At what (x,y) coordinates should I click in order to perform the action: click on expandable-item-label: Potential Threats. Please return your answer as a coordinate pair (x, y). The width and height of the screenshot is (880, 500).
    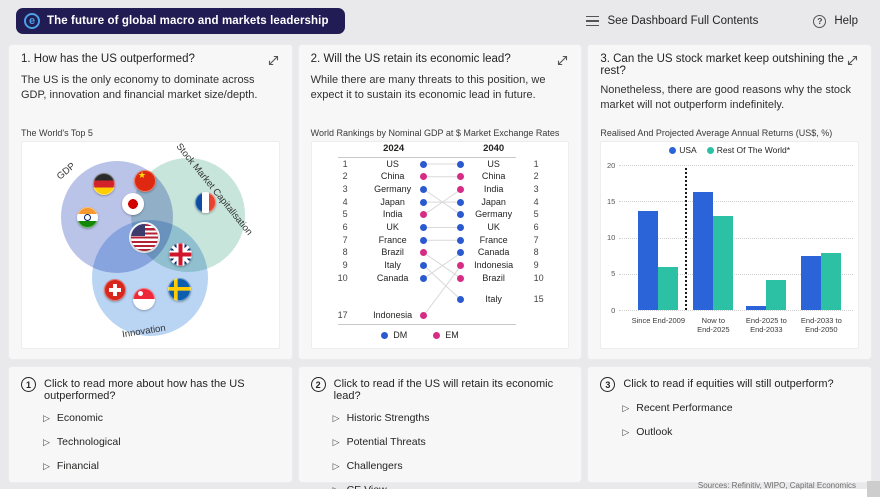
    Looking at the image, I should click on (386, 442).